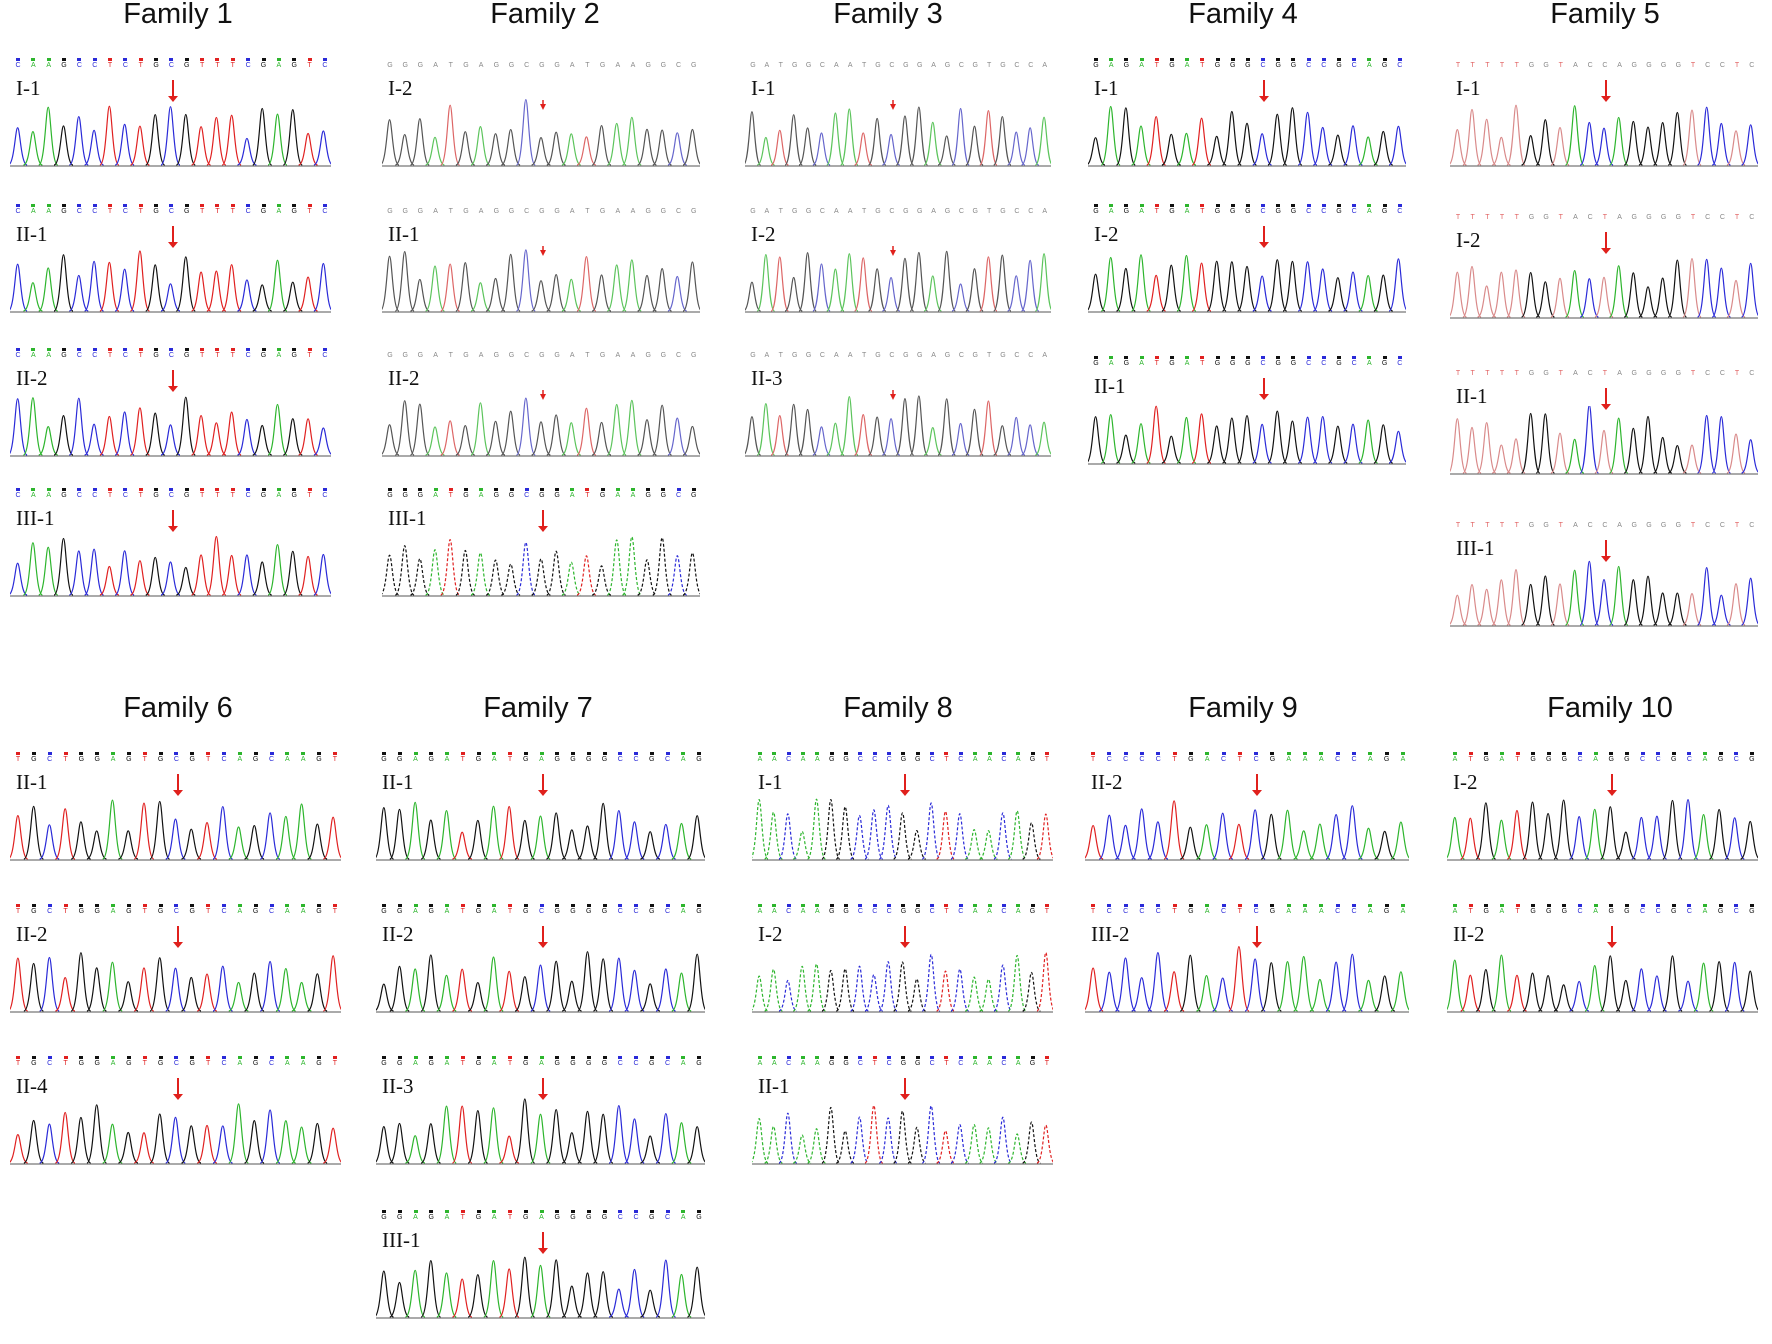 The height and width of the screenshot is (1344, 1772). What do you see at coordinates (1475, 548) in the screenshot?
I see `individual-label: III-1` at bounding box center [1475, 548].